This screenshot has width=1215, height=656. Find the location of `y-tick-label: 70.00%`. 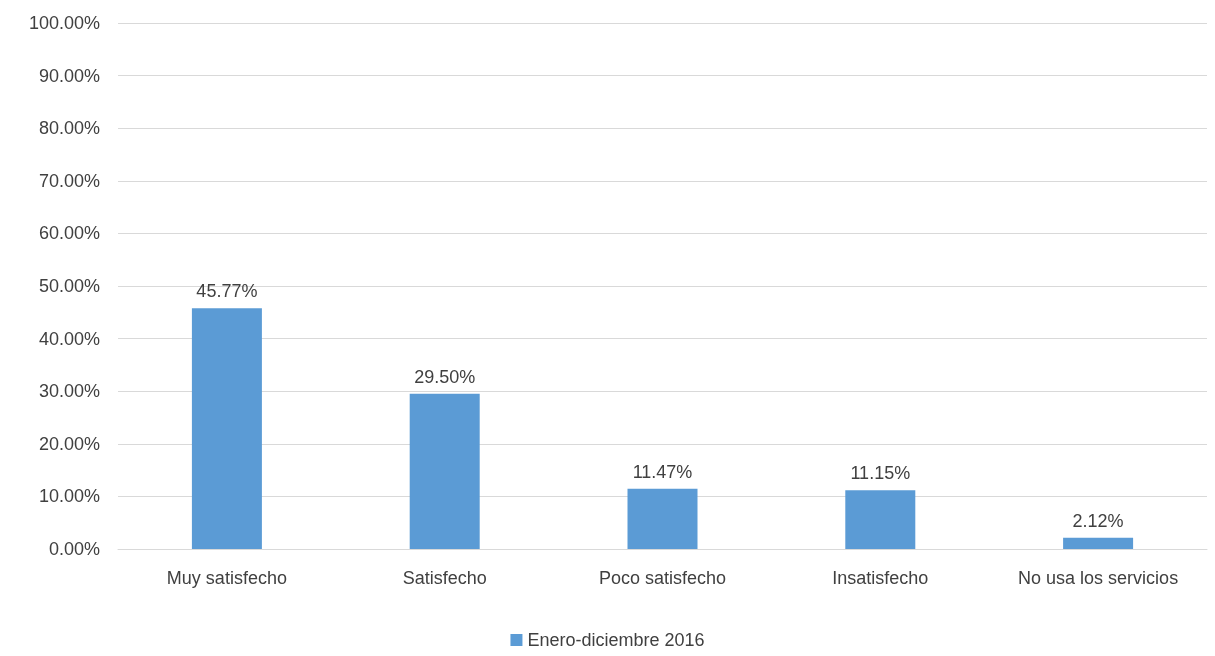

y-tick-label: 70.00% is located at coordinates (69, 180).